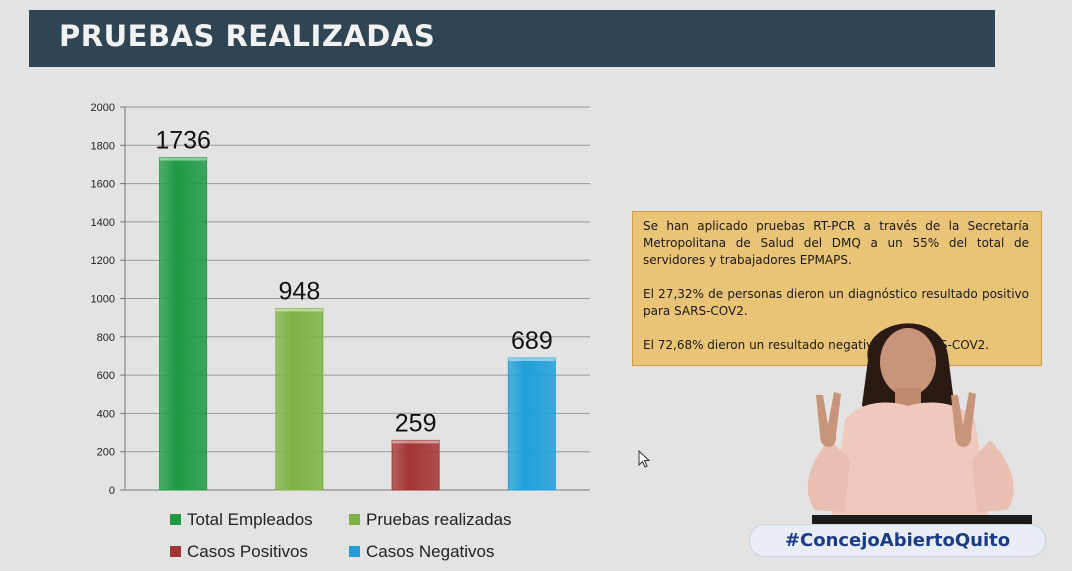  I want to click on y-tick-label: 1800, so click(103, 146).